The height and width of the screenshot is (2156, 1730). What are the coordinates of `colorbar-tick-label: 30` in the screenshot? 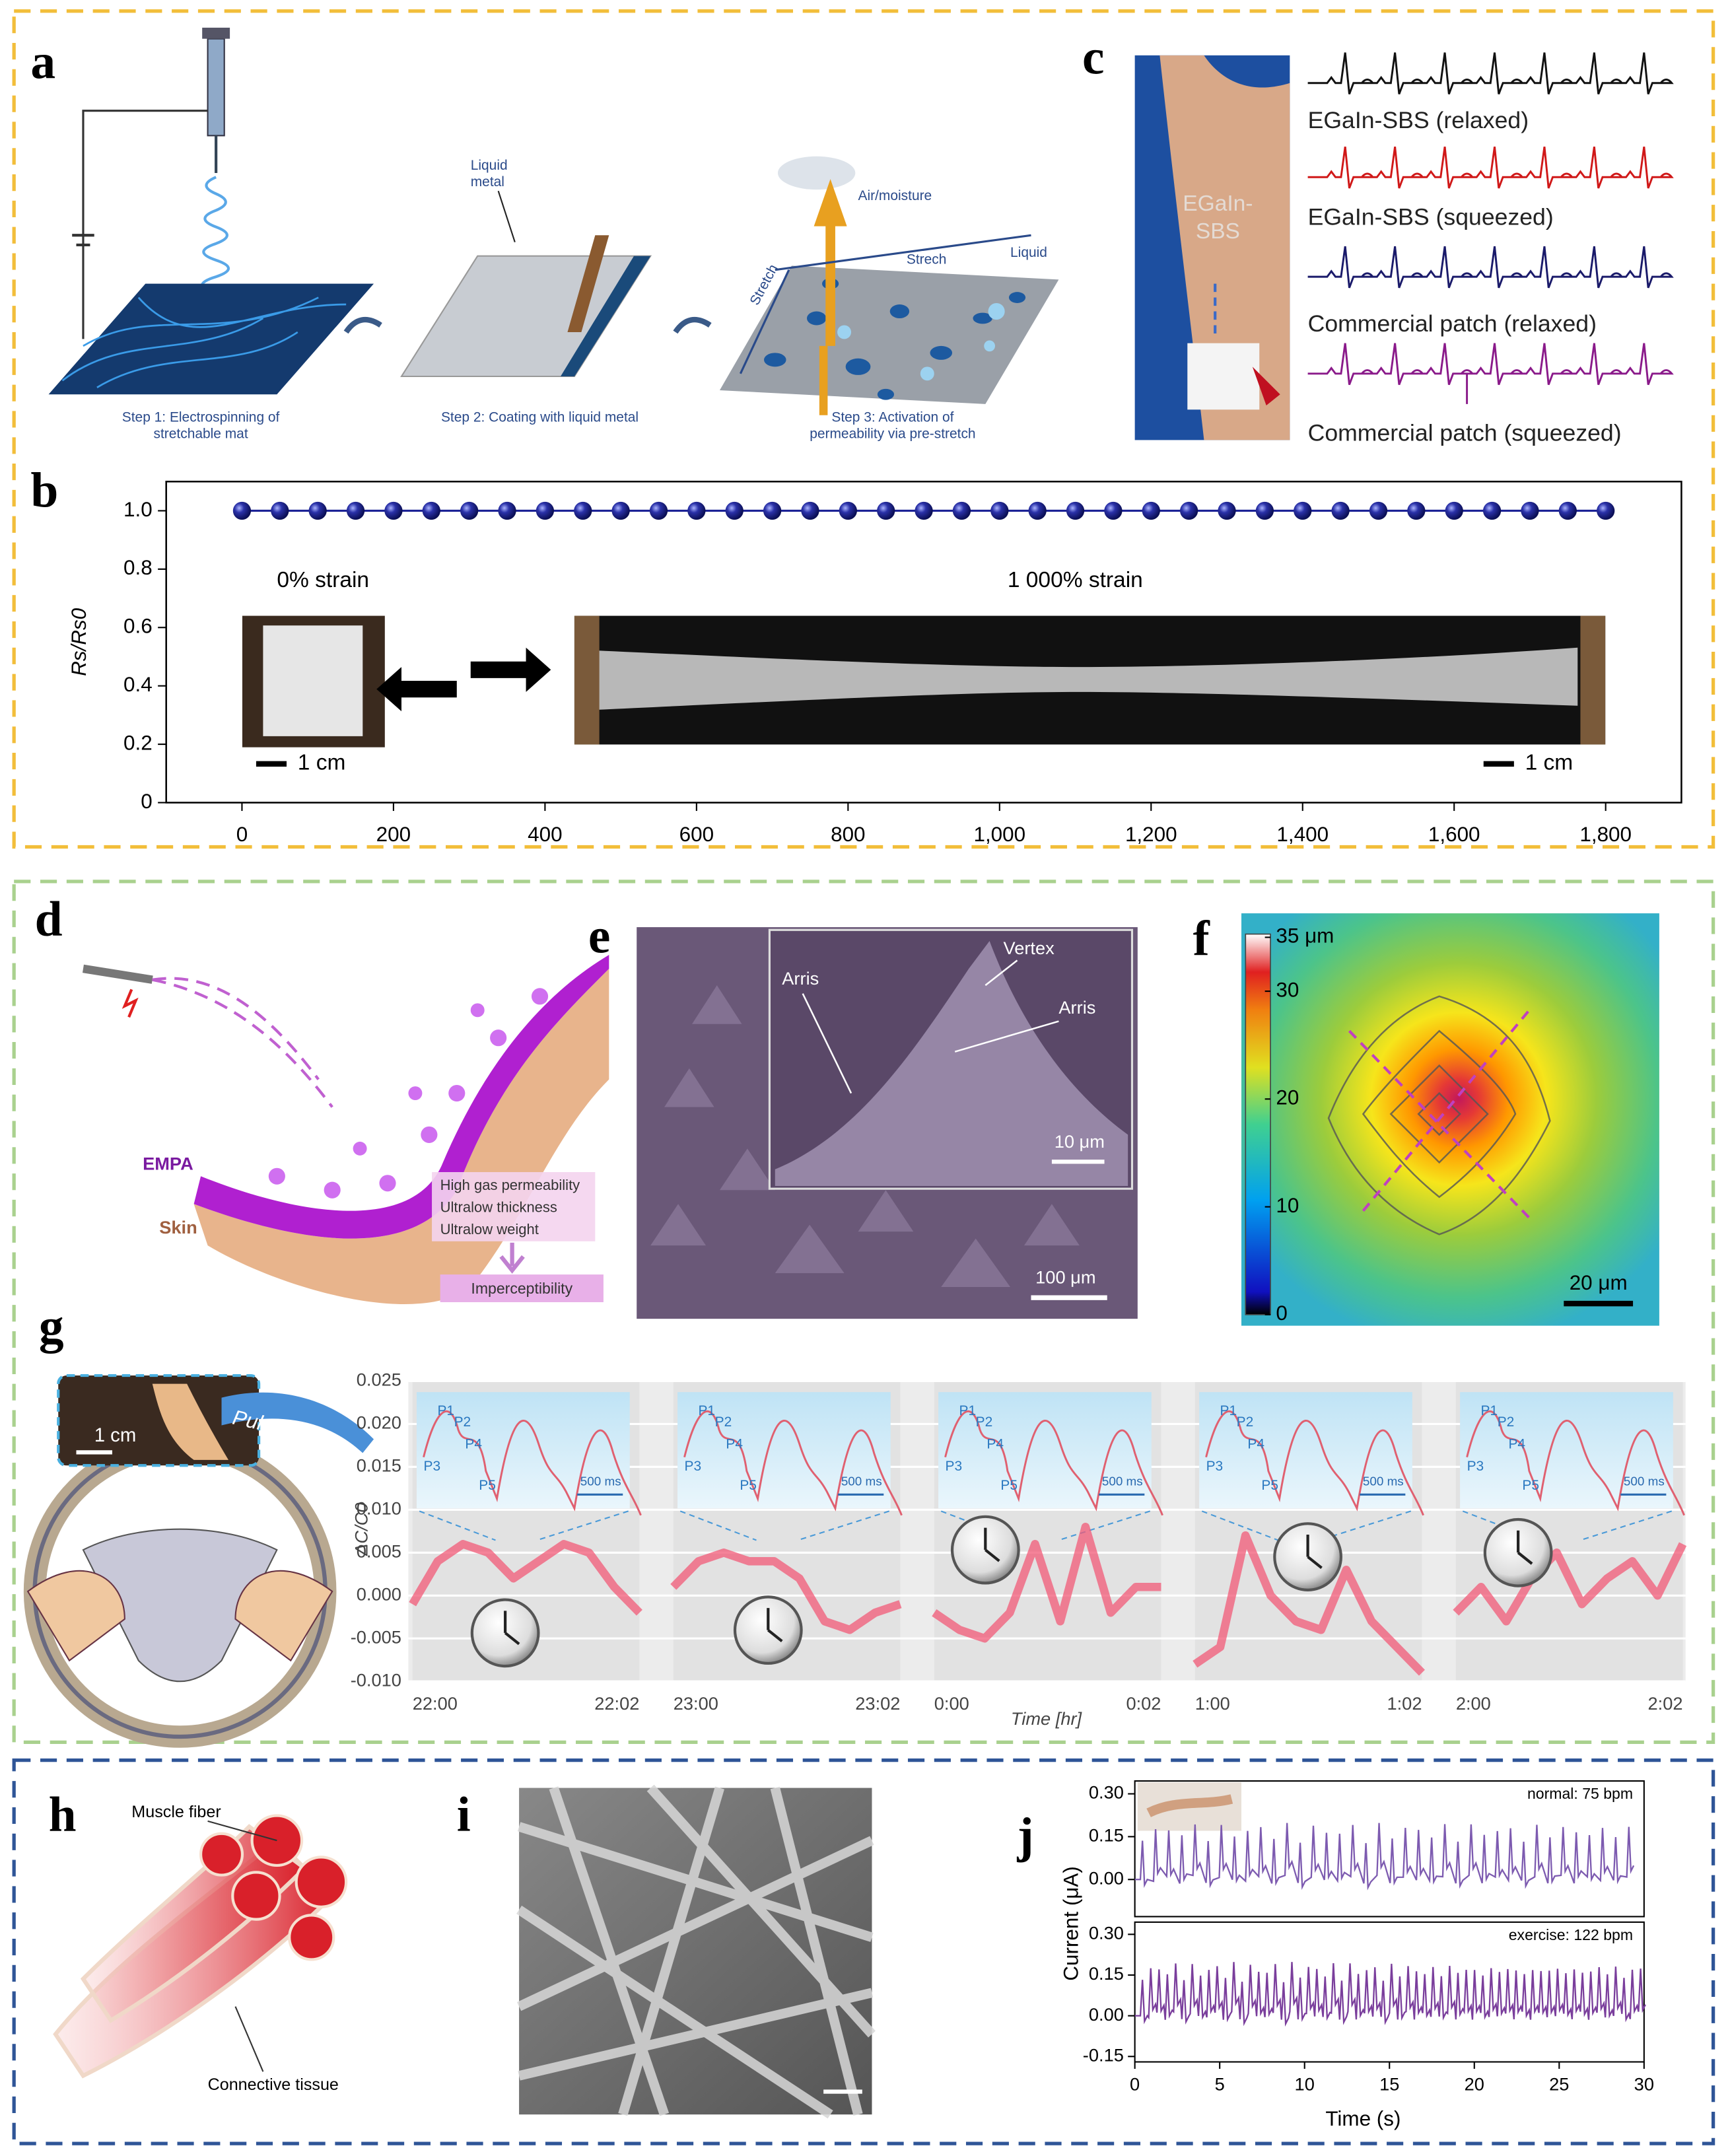 It's located at (1287, 989).